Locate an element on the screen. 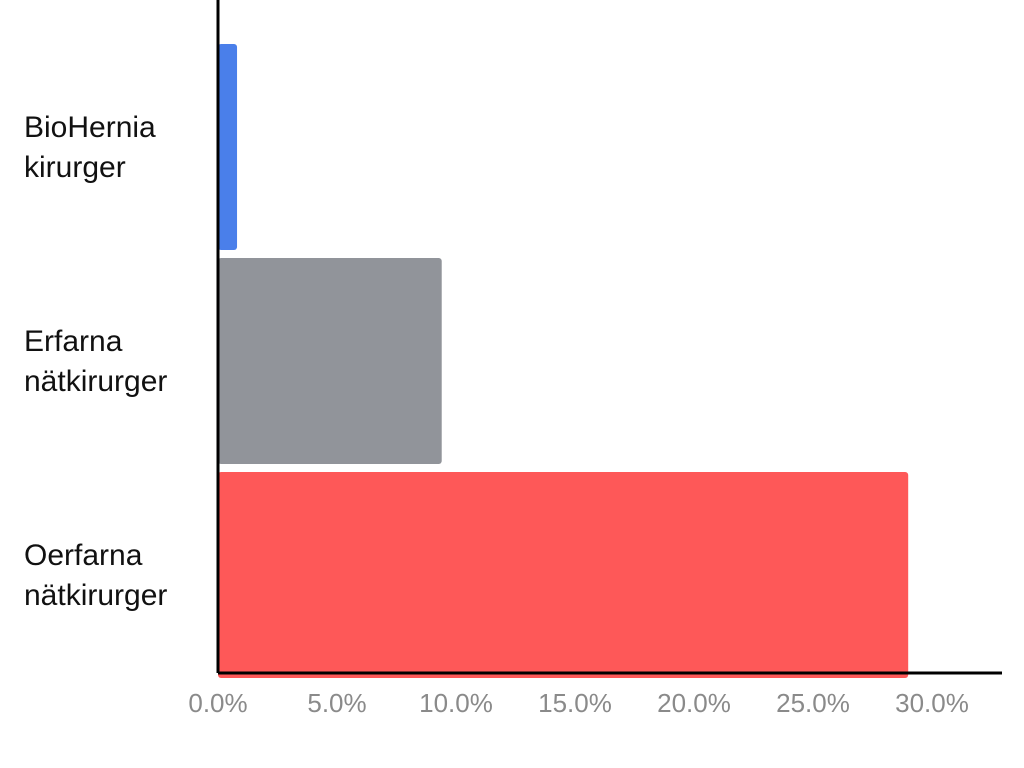  x-tick-label-5: 25.0% is located at coordinates (813, 703).